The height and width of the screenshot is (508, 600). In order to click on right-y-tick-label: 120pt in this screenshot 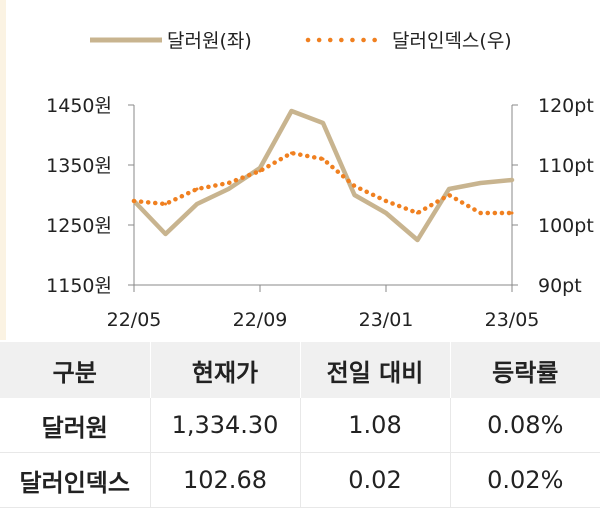, I will do `click(566, 106)`.